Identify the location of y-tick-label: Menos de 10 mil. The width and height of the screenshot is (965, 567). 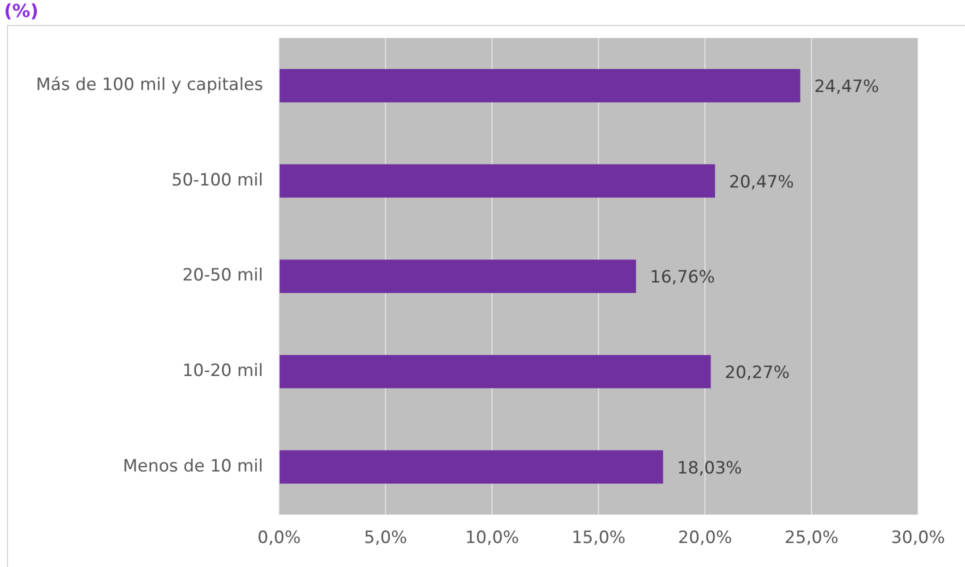
(193, 466).